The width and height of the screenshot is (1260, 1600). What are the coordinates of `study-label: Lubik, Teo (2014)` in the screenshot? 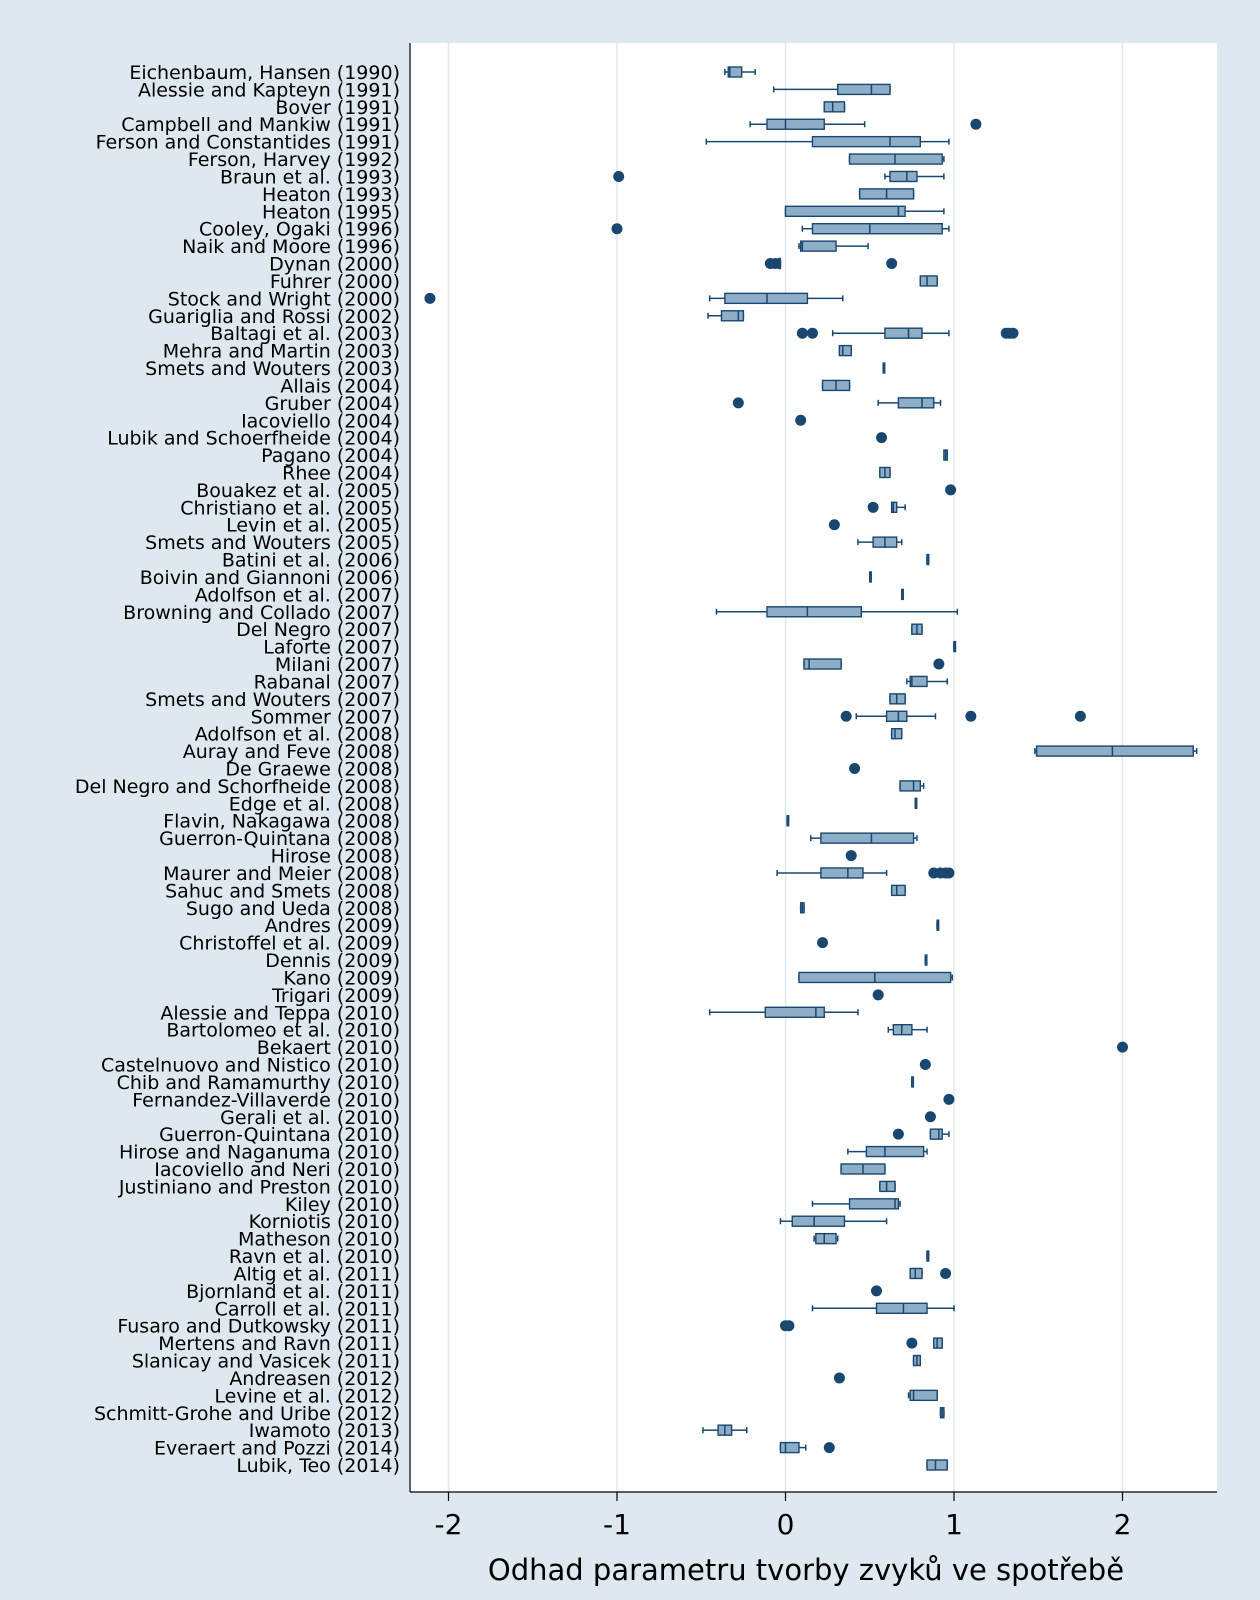 It's located at (318, 1466).